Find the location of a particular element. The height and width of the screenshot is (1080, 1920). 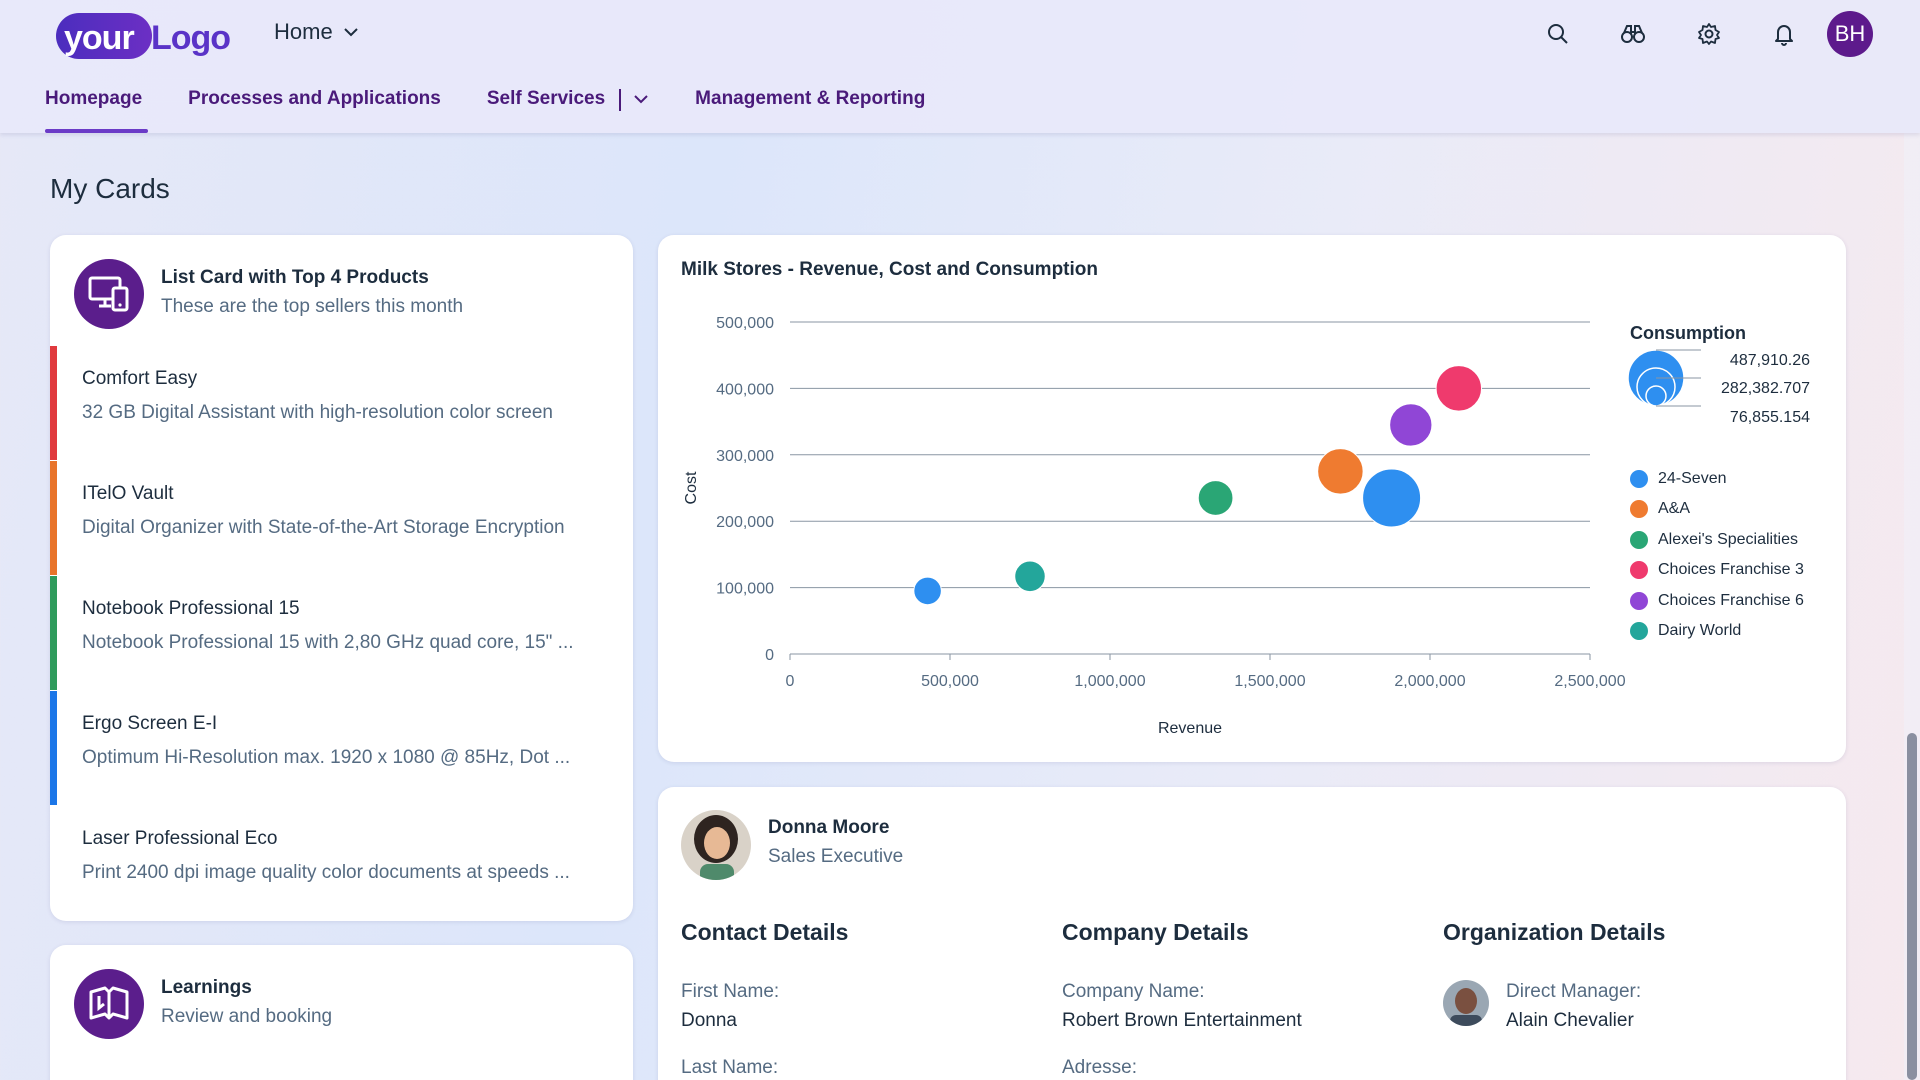

list-card-title: List Card with Top 4 Products is located at coordinates (295, 277).